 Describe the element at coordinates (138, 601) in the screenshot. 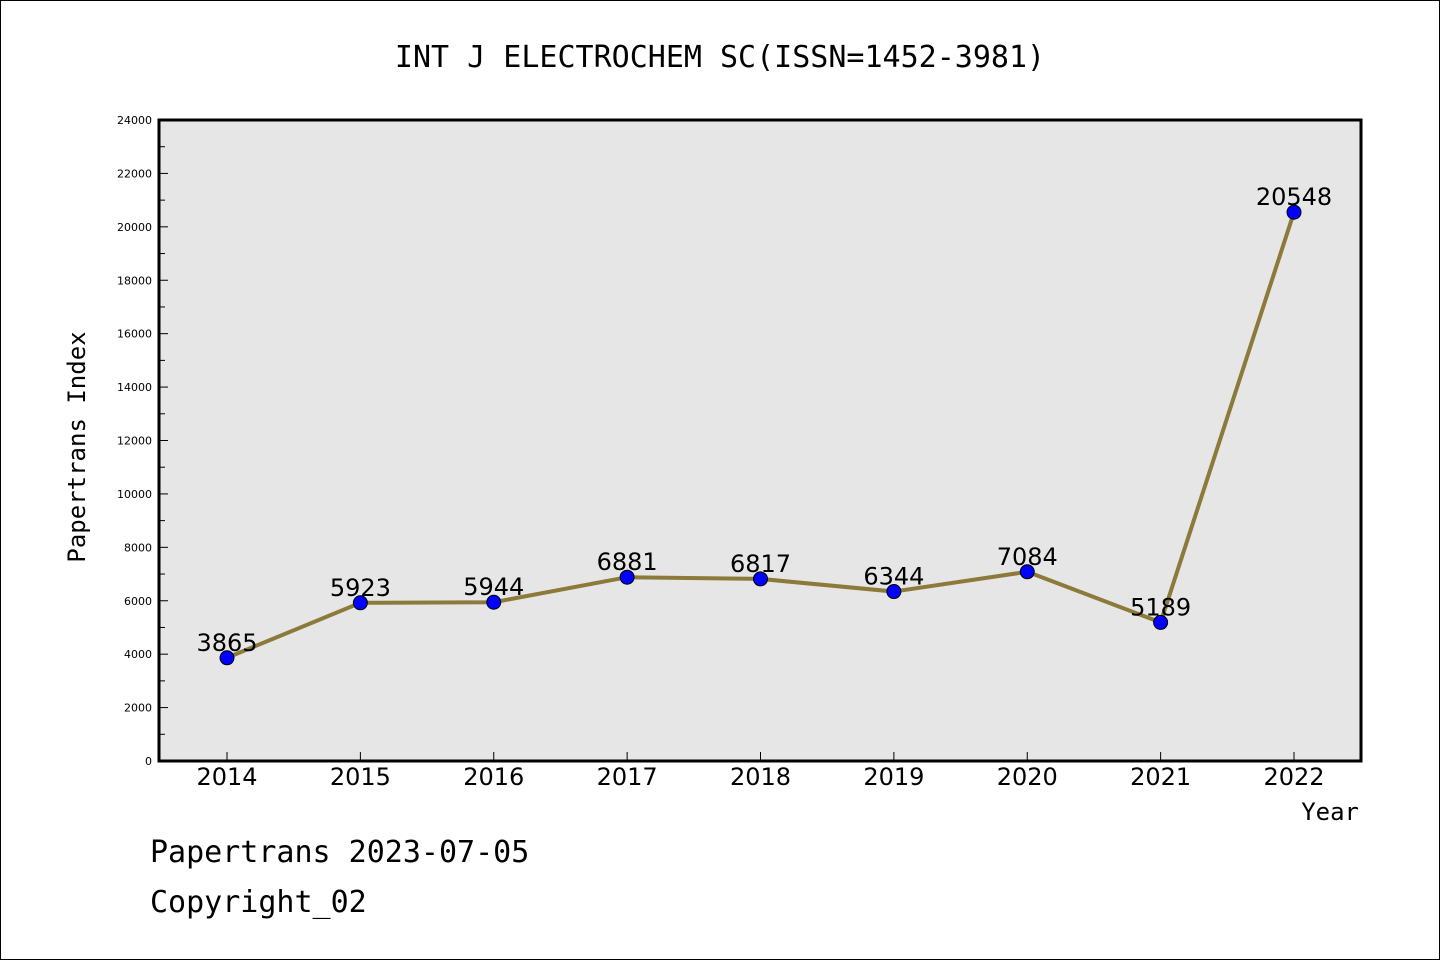

I see `y-tick-label: 6000` at that location.